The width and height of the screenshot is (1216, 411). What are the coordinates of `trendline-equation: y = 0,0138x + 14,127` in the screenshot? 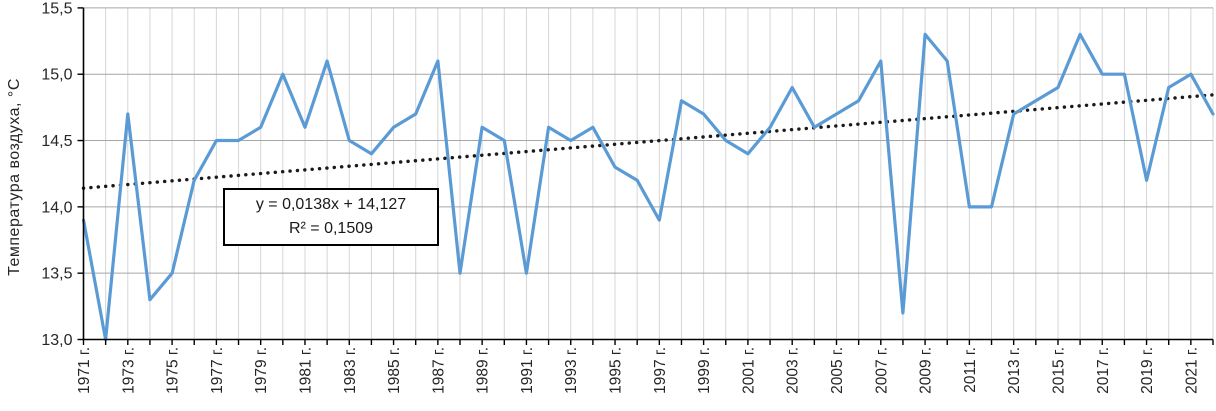 It's located at (331, 204).